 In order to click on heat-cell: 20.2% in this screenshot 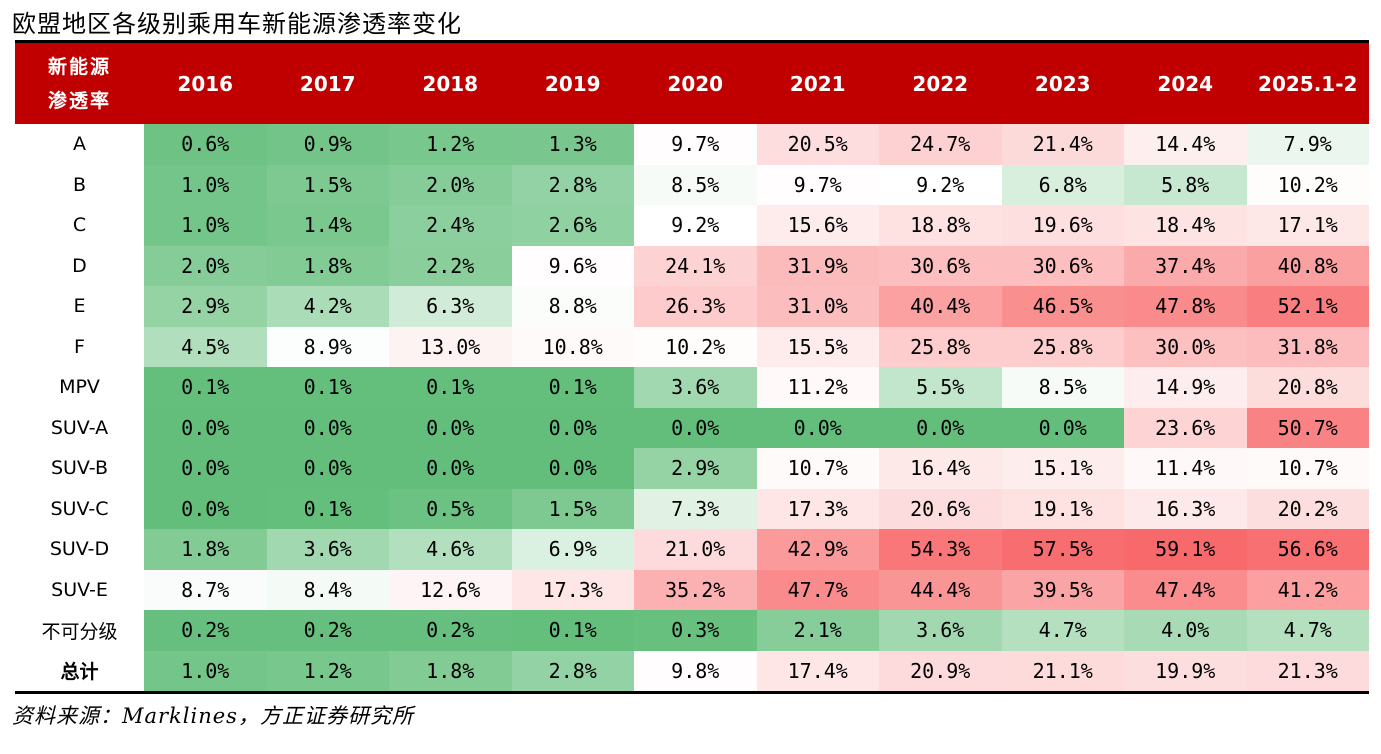, I will do `click(1307, 508)`.